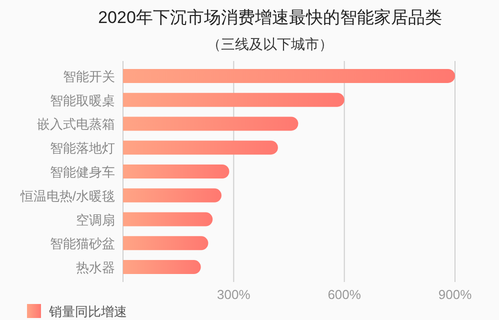  I want to click on y-tick-label: 智能开关, so click(89, 76).